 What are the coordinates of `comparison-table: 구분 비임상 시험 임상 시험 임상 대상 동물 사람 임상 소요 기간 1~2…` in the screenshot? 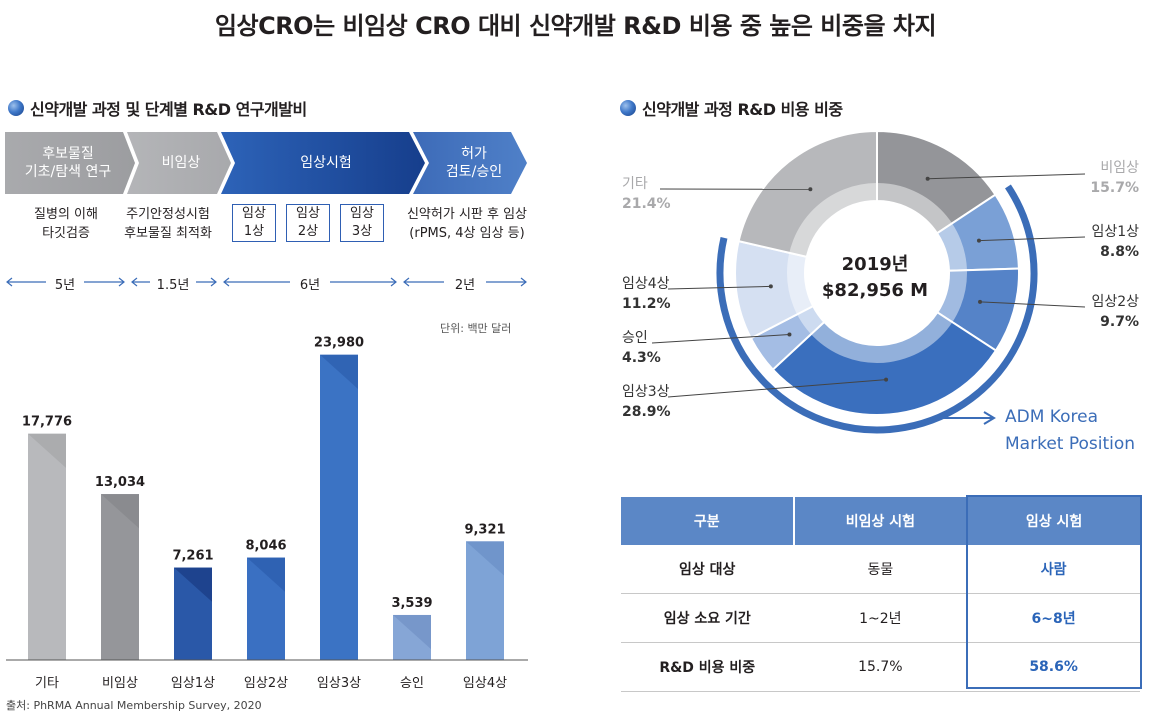 It's located at (880, 594).